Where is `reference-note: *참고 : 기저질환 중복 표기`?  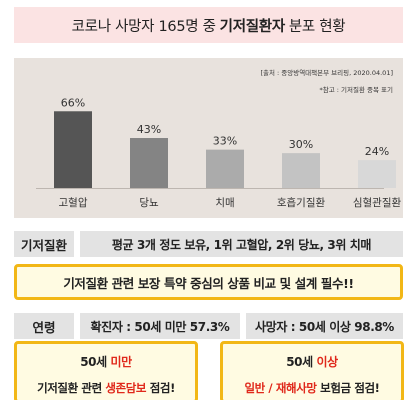 reference-note: *참고 : 기저질환 중복 표기 is located at coordinates (356, 90).